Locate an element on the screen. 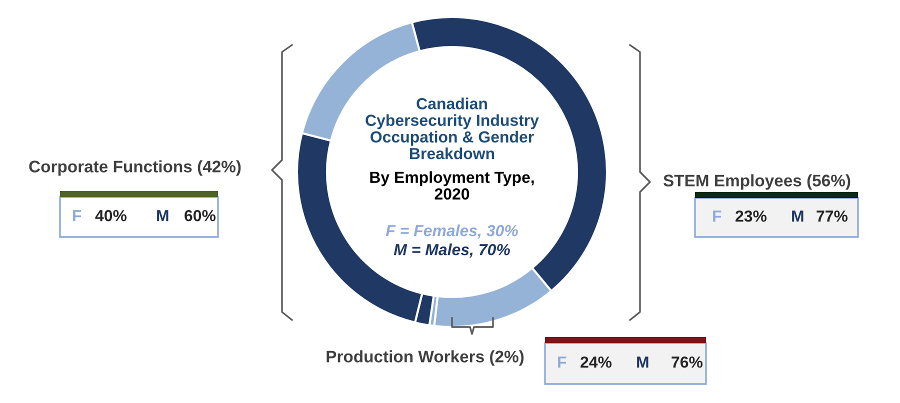  text: STEM Employees (56%) is located at coordinates (756, 182).